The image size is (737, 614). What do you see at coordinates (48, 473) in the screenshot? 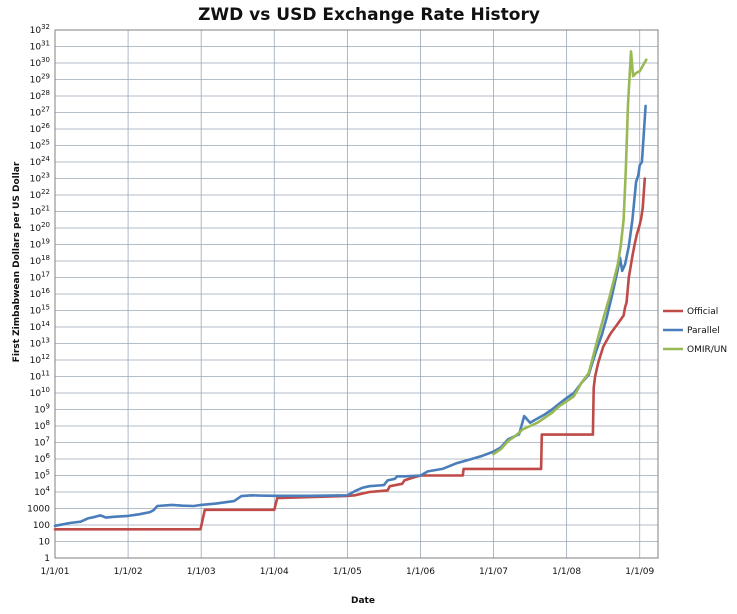
I see `y-tick-exponent: 5` at bounding box center [48, 473].